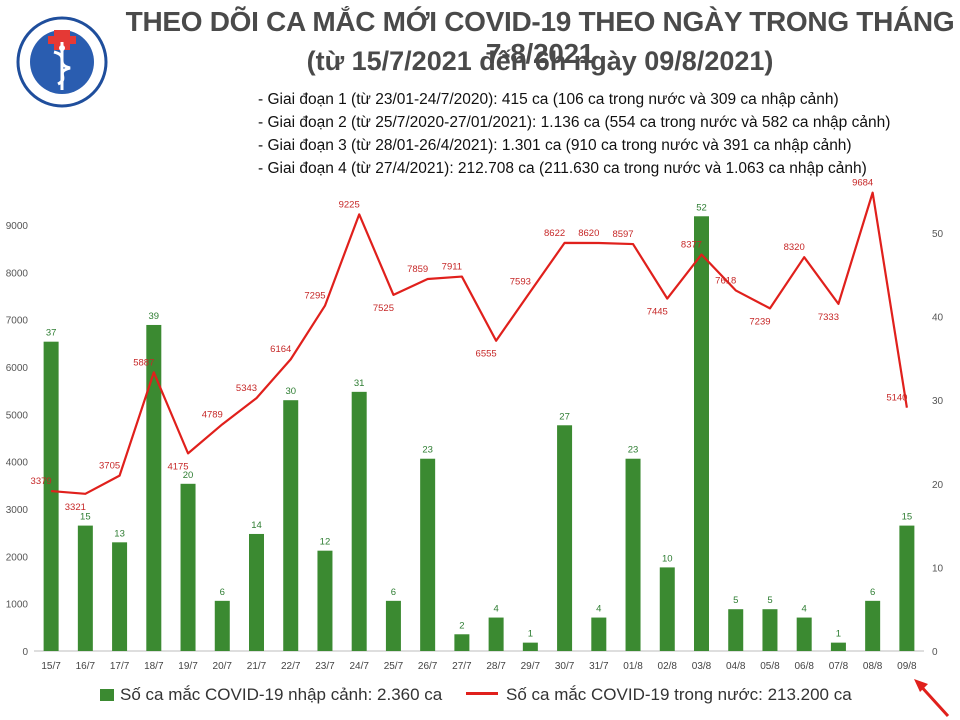 The height and width of the screenshot is (720, 960). What do you see at coordinates (633, 666) in the screenshot?
I see `x-tick-label: 01/8` at bounding box center [633, 666].